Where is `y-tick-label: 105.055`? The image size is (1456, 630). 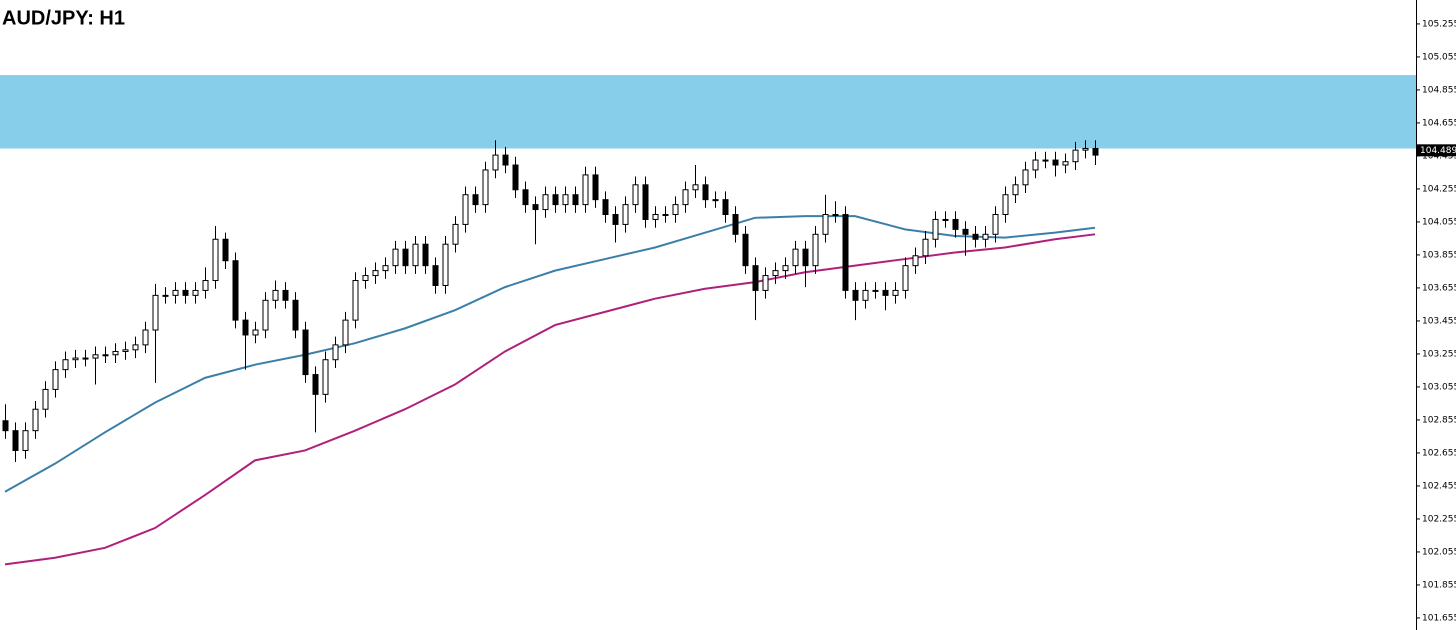
y-tick-label: 105.055 is located at coordinates (1439, 57).